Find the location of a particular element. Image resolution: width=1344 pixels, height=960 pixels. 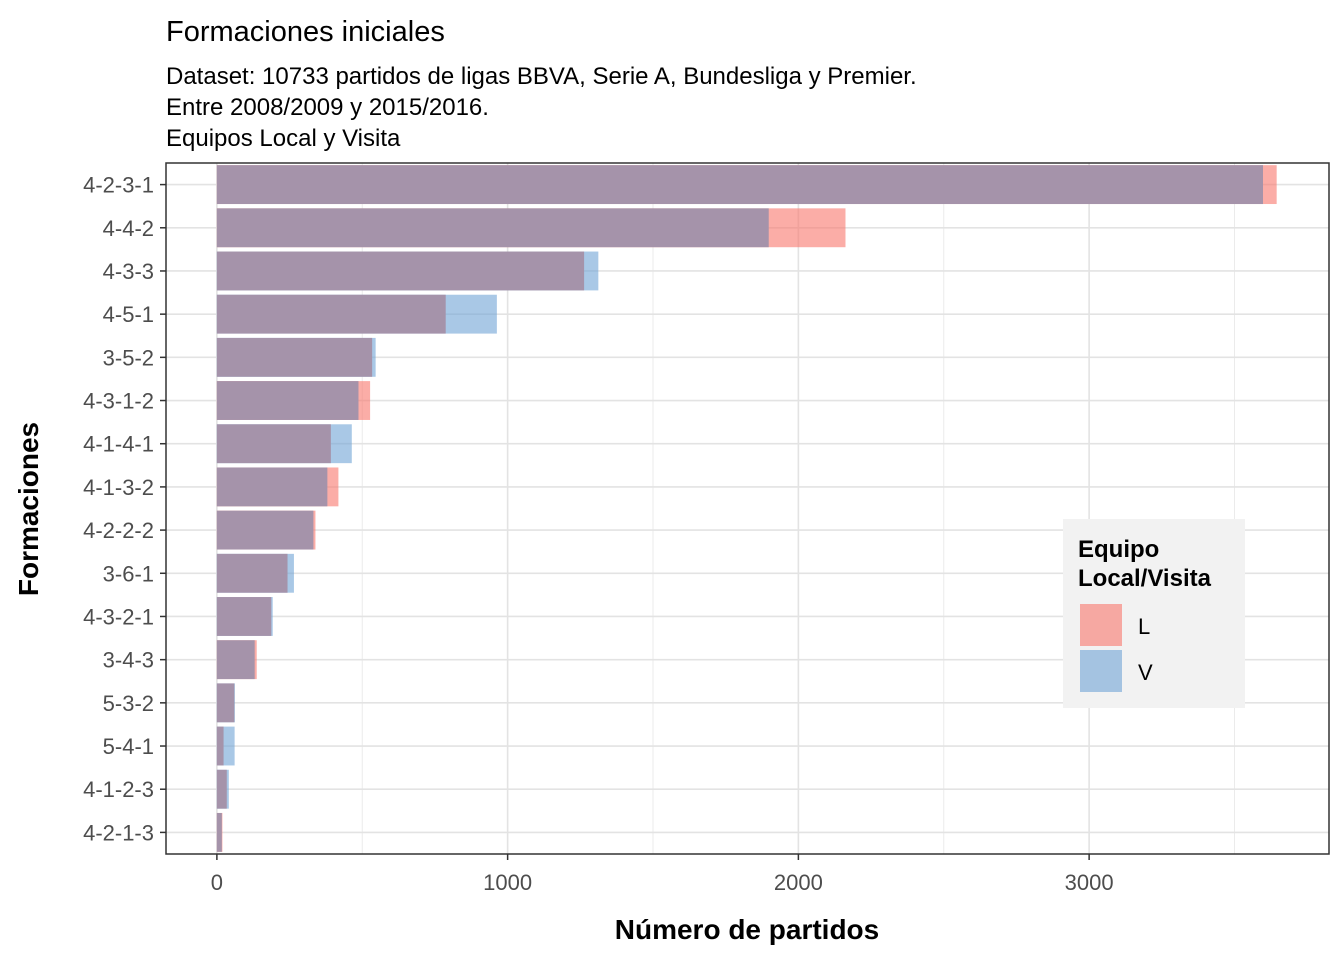

legend-key-v is located at coordinates (1101, 671).